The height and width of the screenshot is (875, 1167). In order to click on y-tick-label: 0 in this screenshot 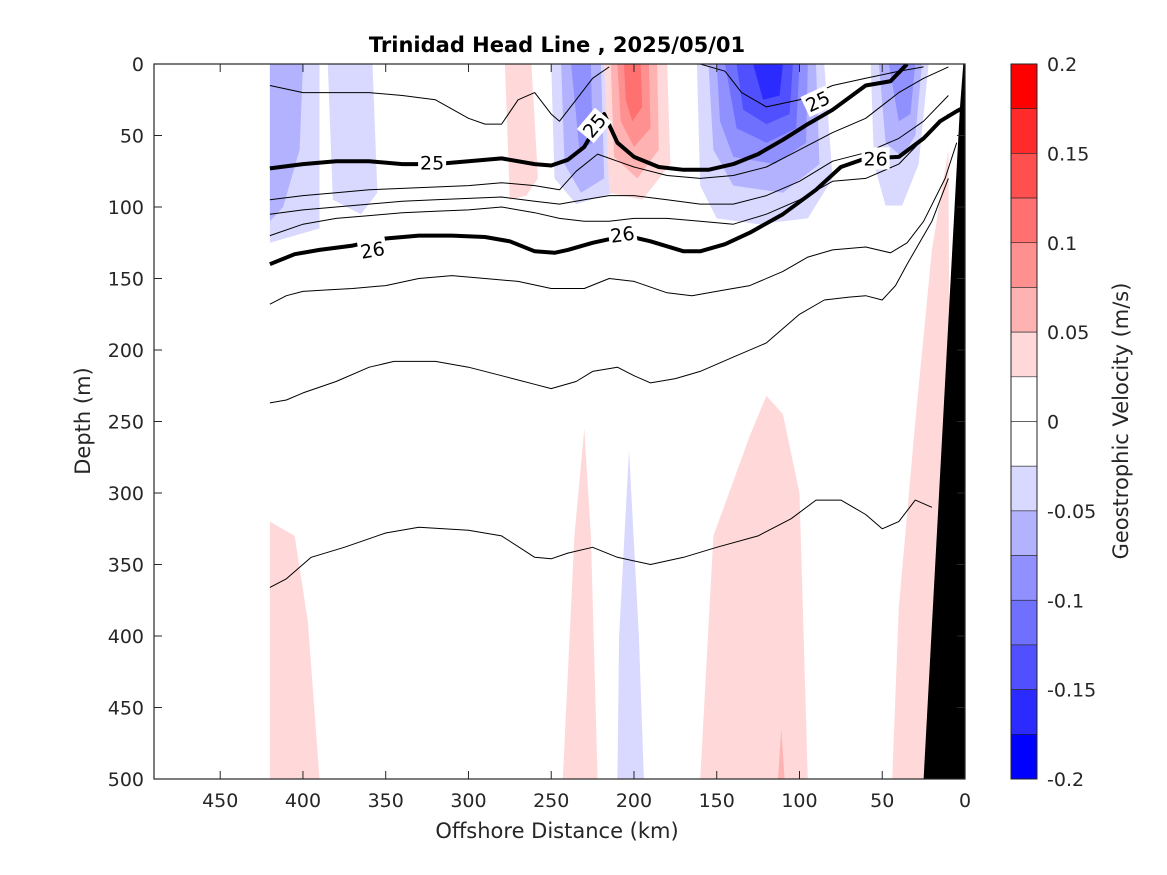, I will do `click(138, 65)`.